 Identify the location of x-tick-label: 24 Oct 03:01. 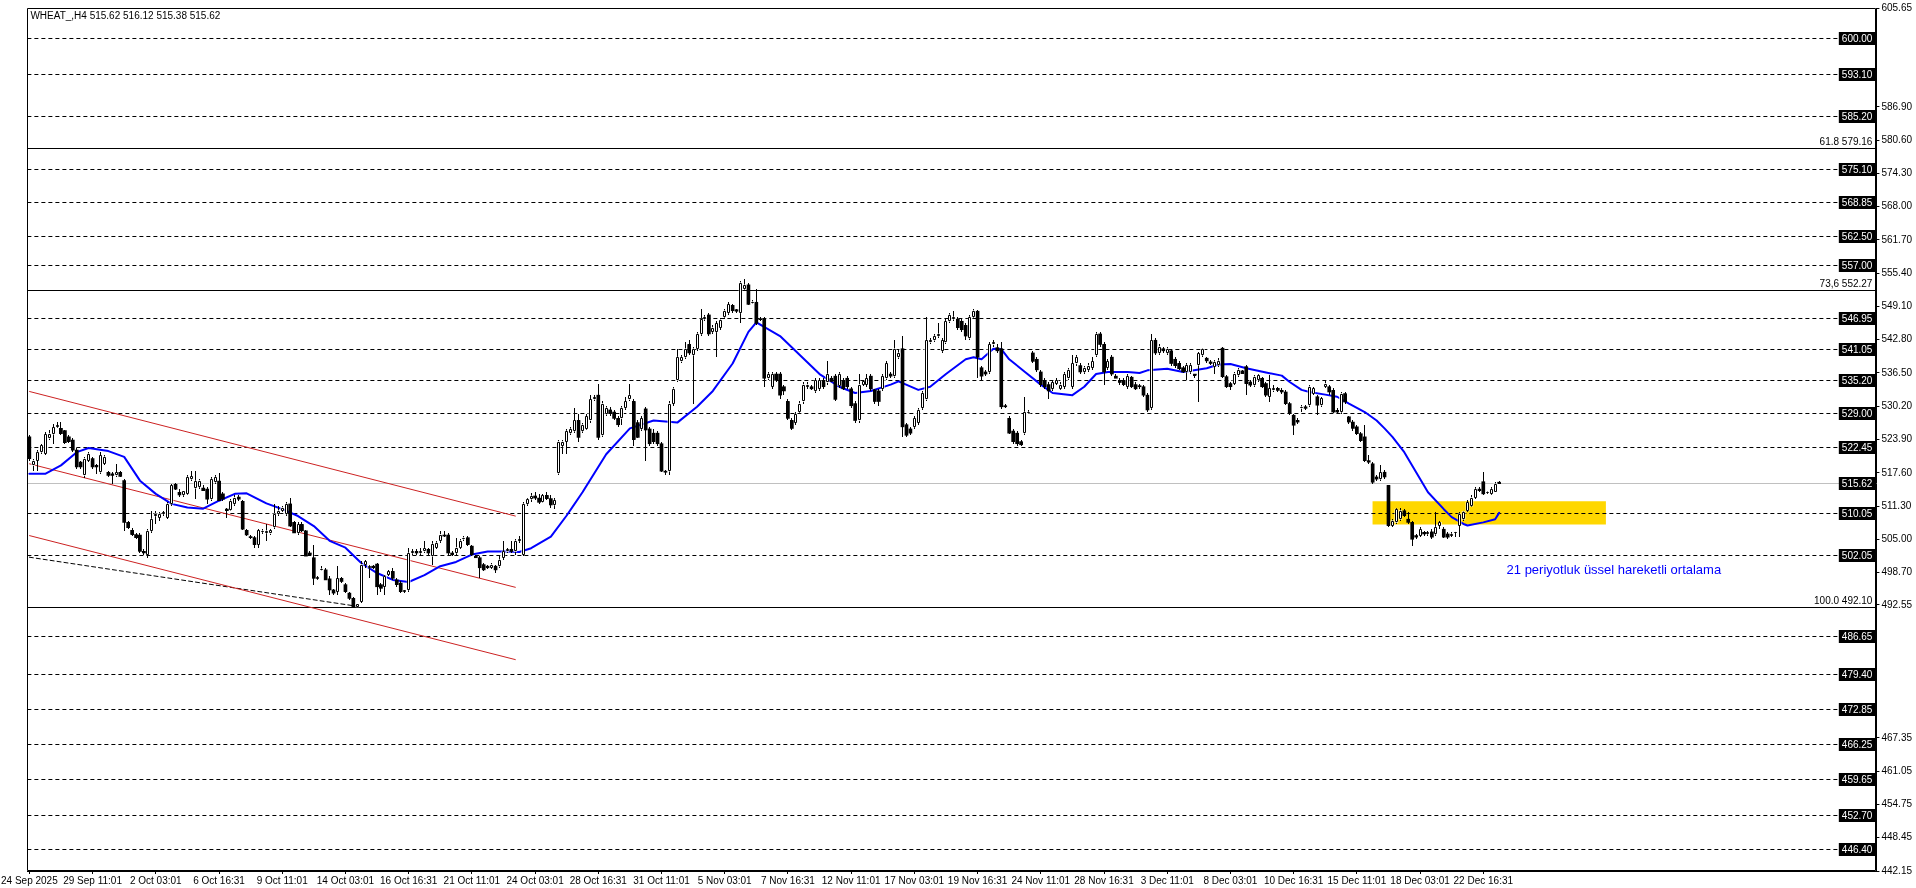
(535, 880).